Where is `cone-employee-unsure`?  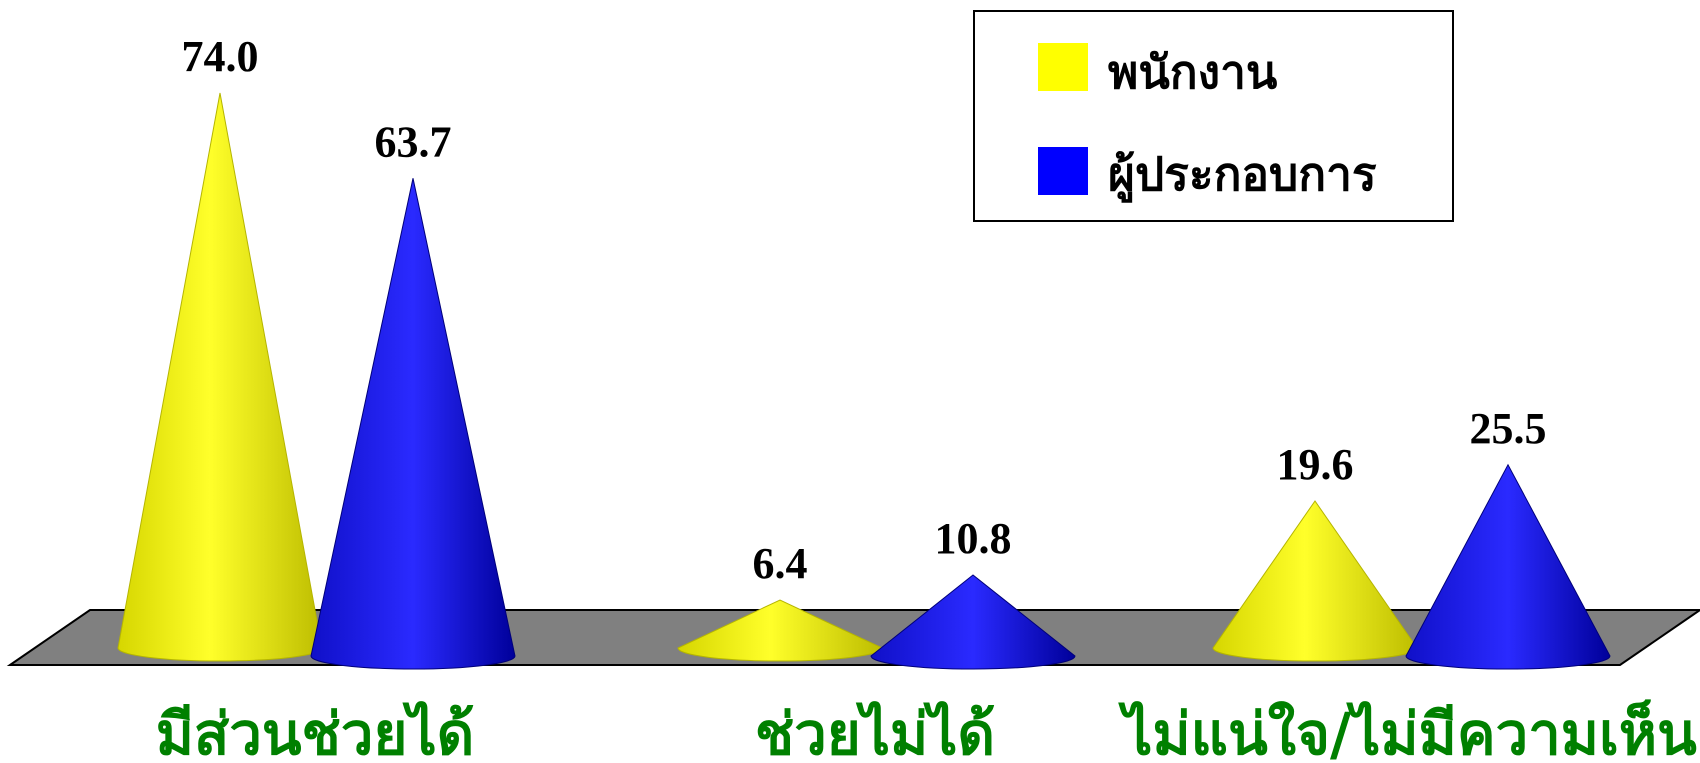
cone-employee-unsure is located at coordinates (1315, 581).